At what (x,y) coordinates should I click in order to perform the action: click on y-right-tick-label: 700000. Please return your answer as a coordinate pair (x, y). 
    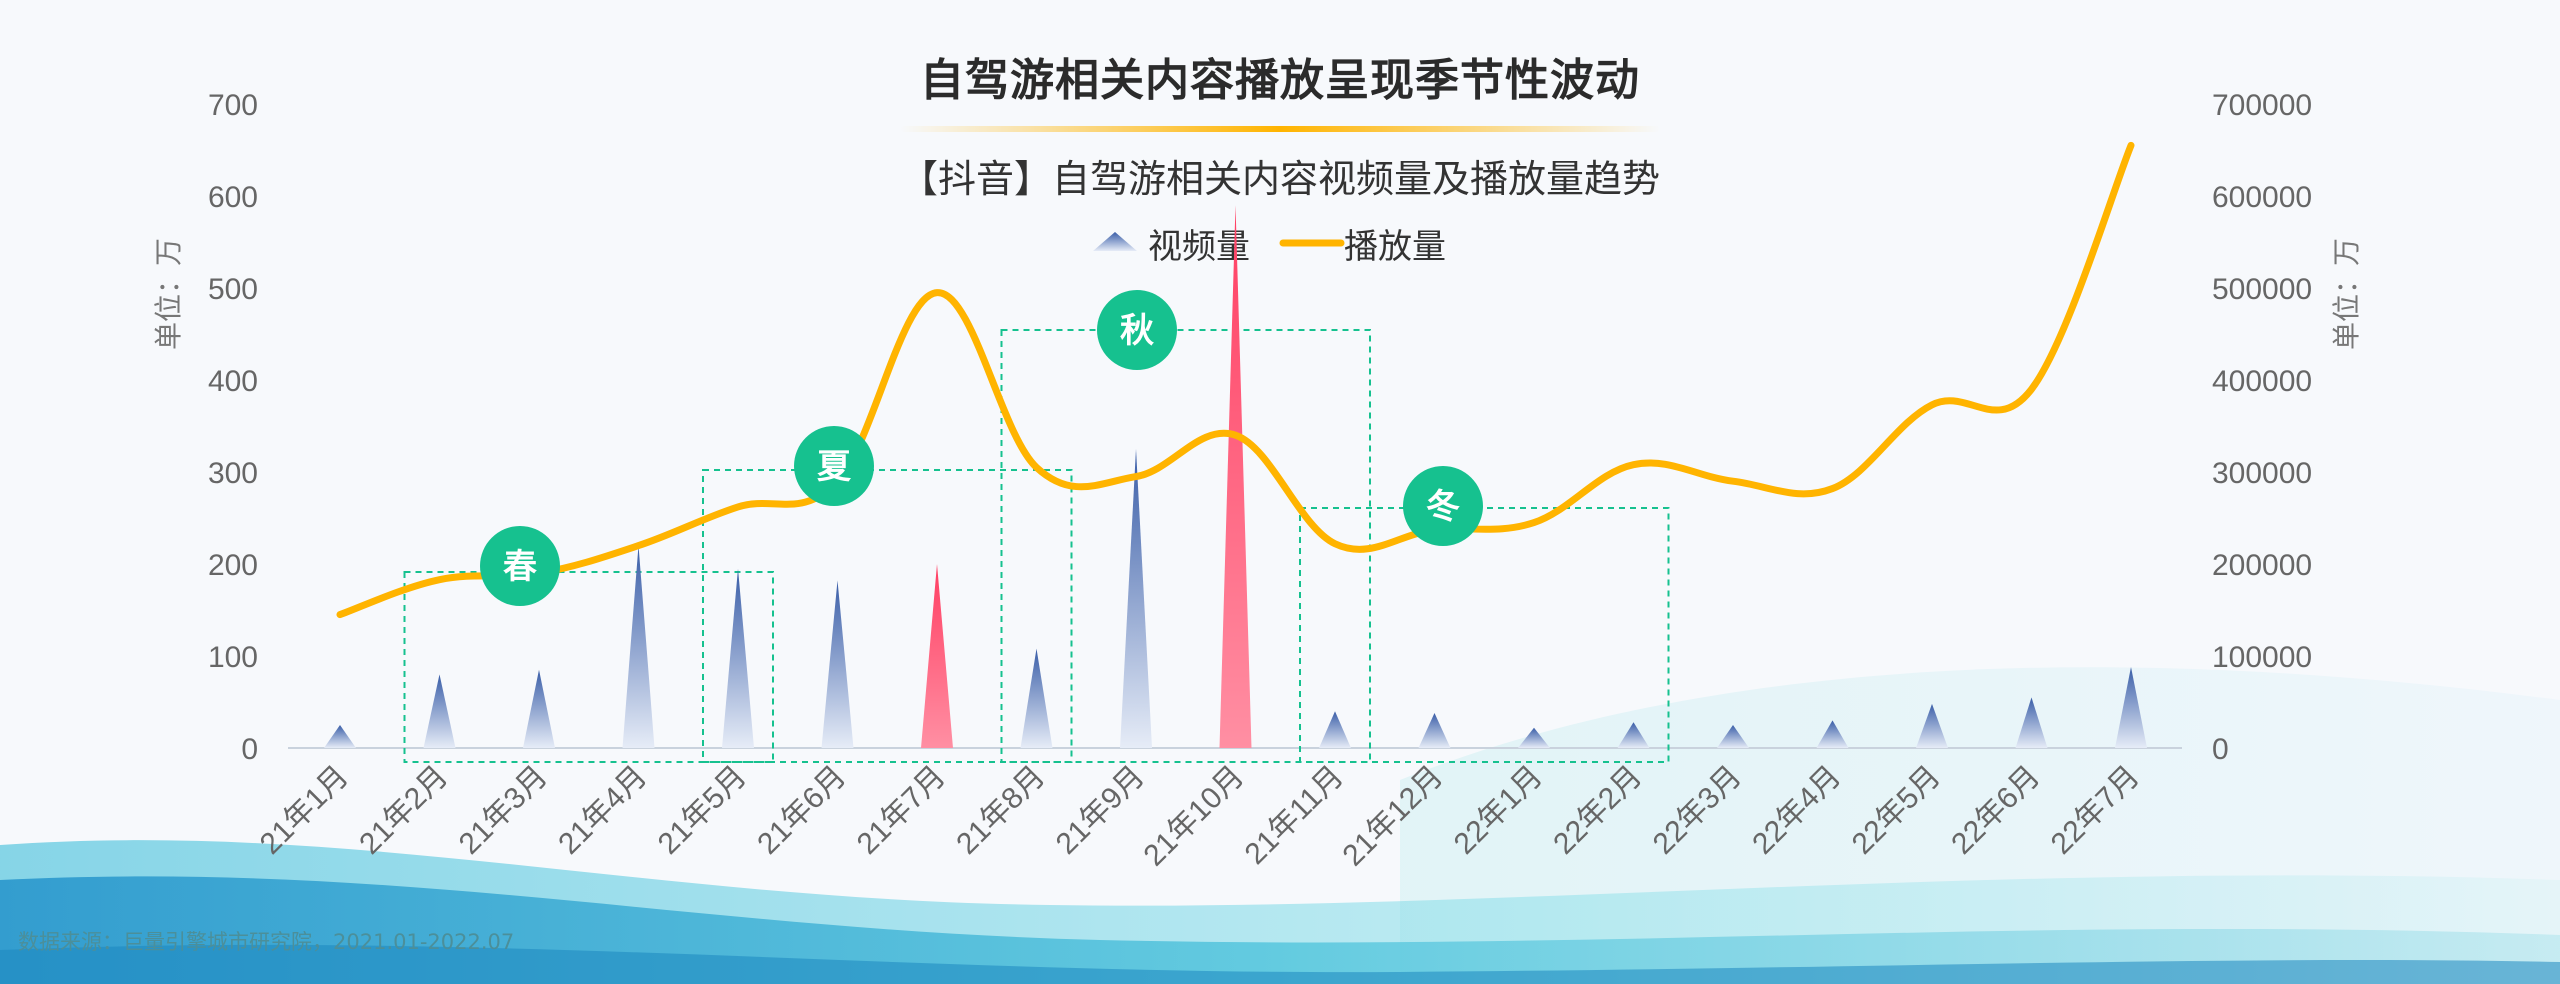
    Looking at the image, I should click on (2262, 105).